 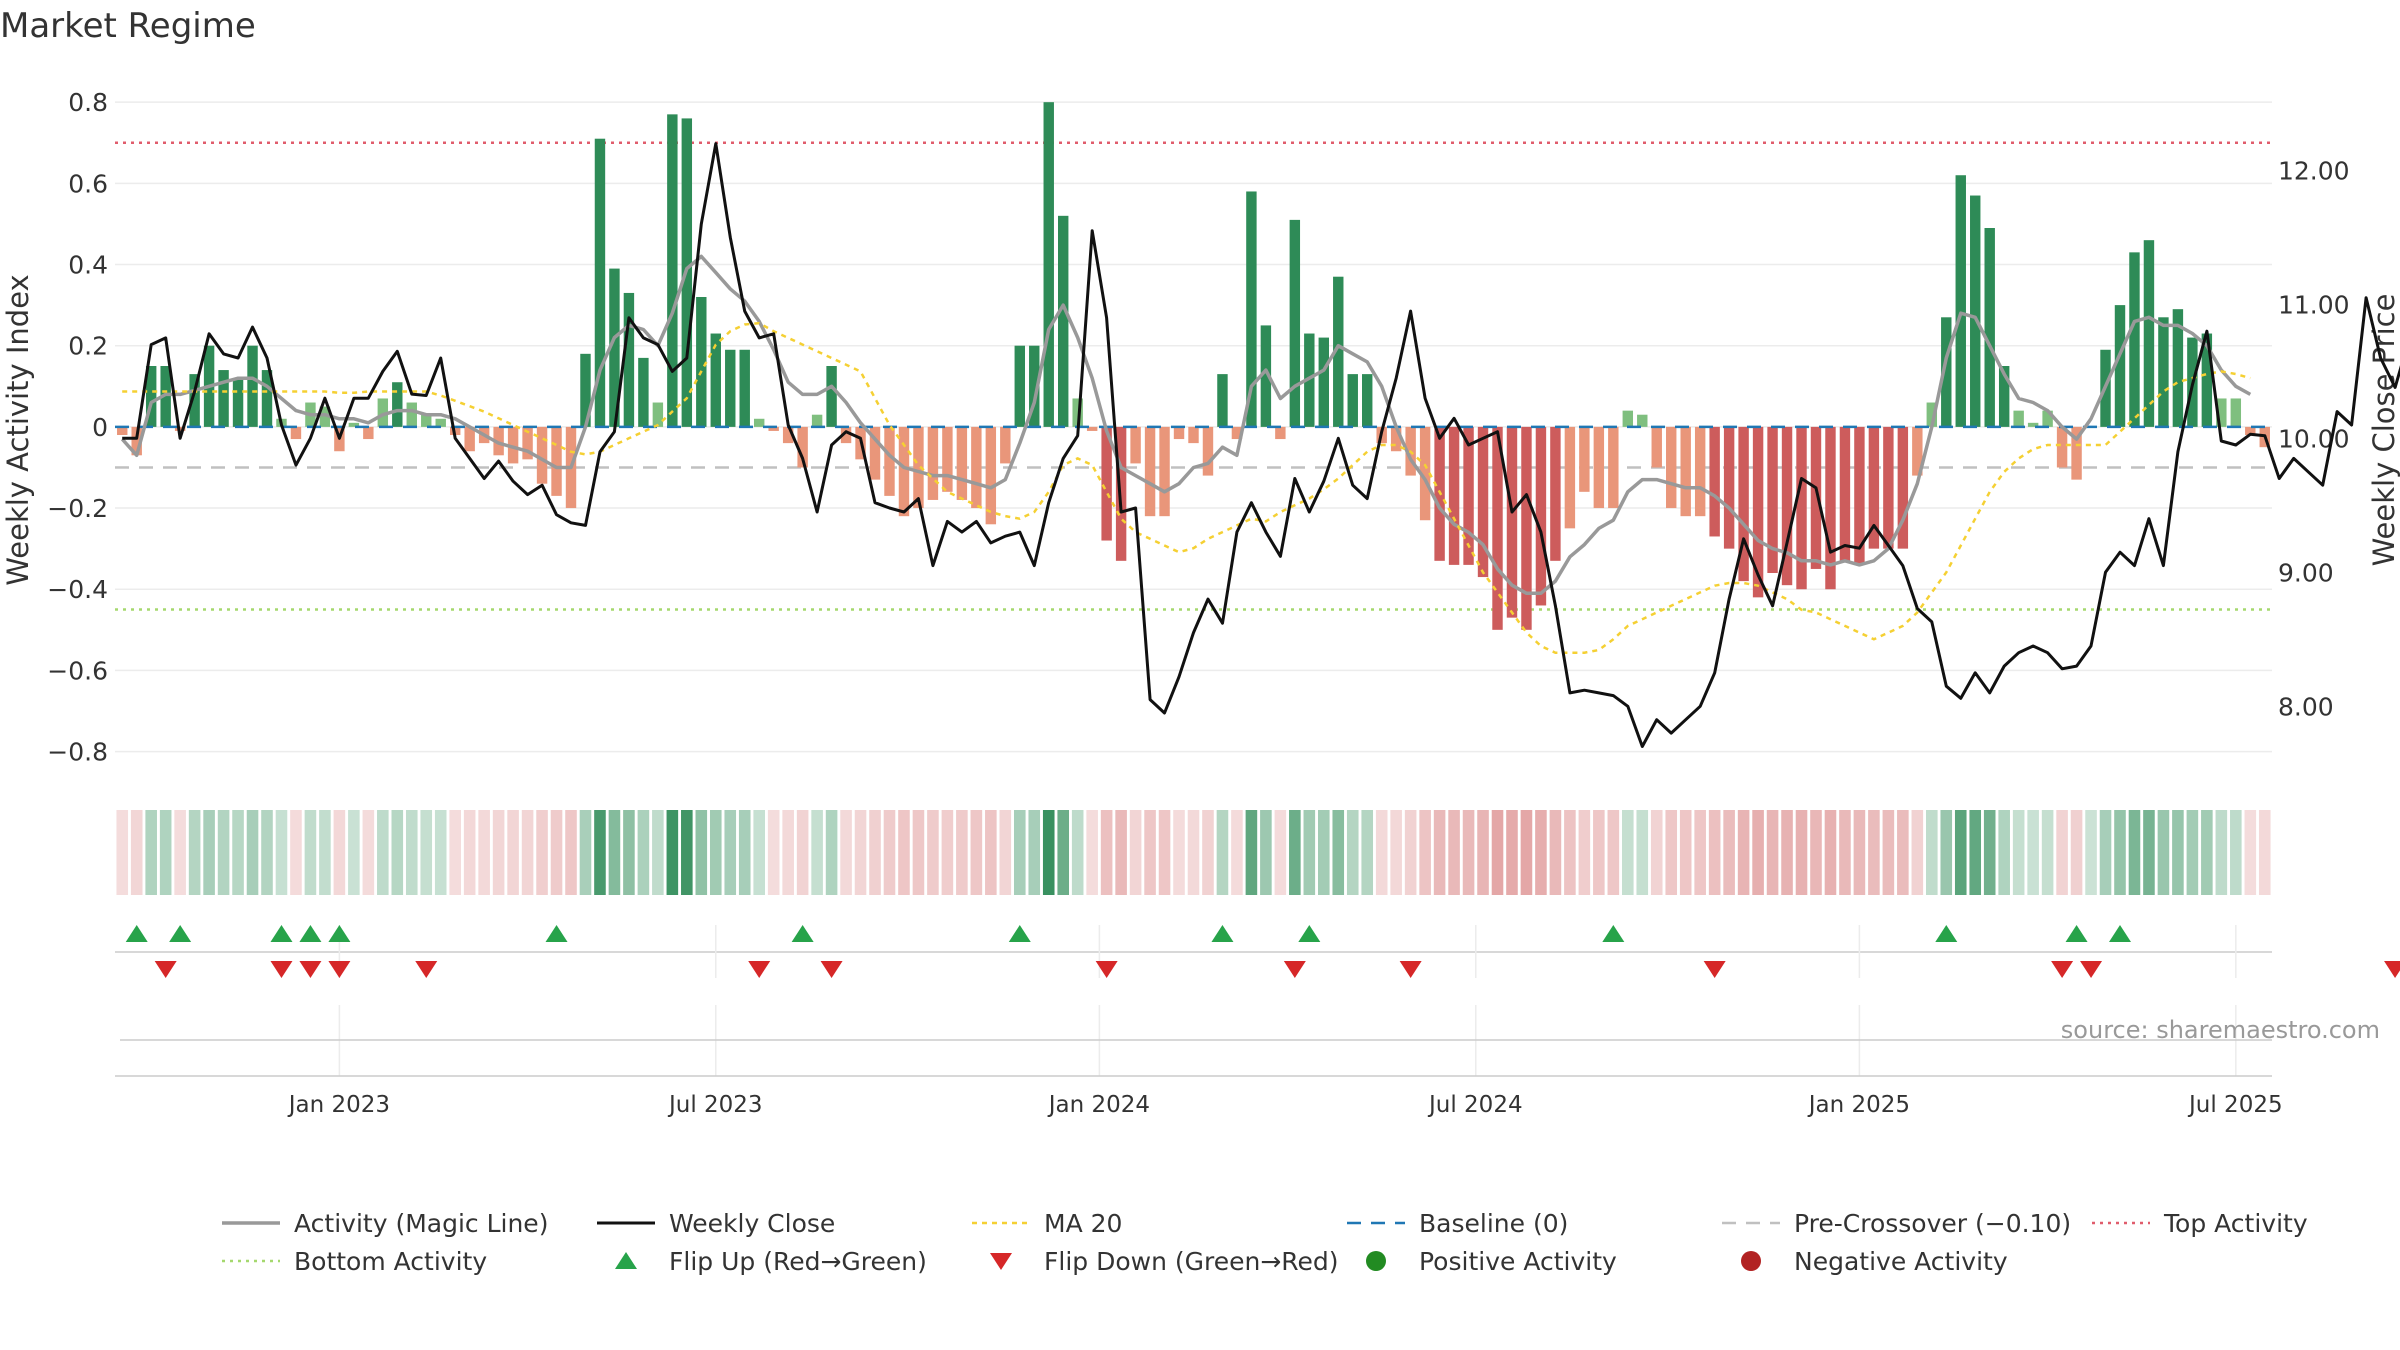 What do you see at coordinates (77, 508) in the screenshot?
I see `y-tick-label: −0.2` at bounding box center [77, 508].